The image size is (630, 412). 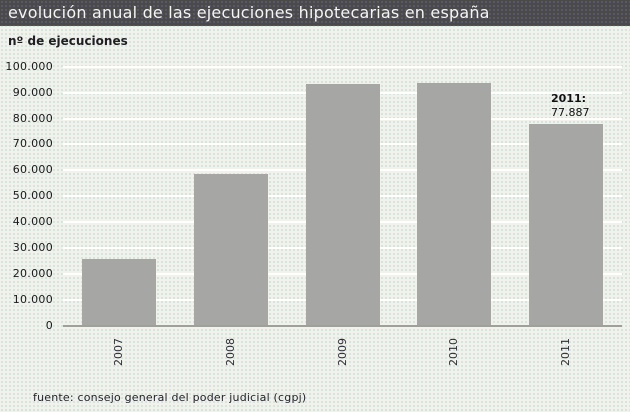 I want to click on y-tick-label: 50.000, so click(x=32, y=196).